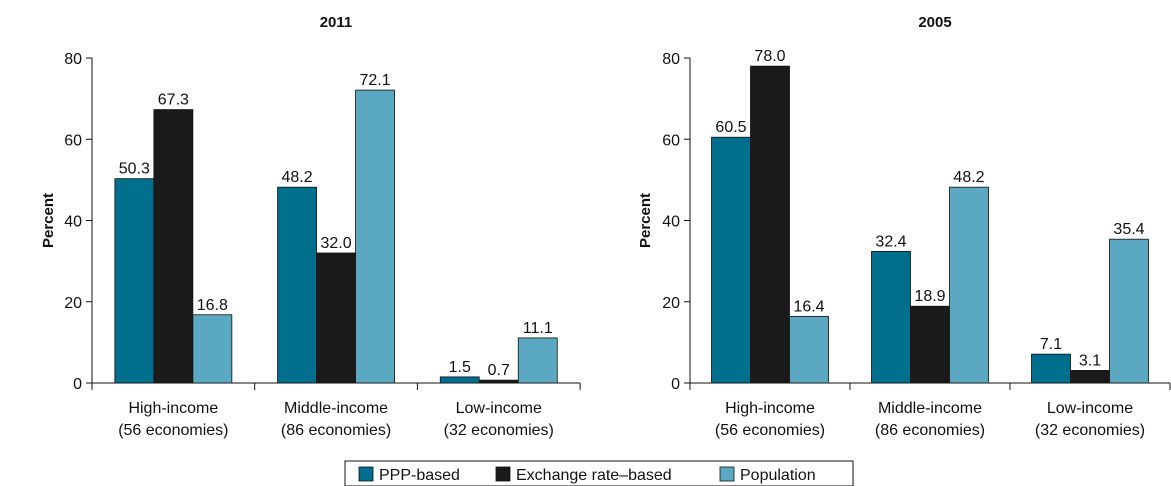 Image resolution: width=1171 pixels, height=486 pixels. I want to click on data-label: 16.8, so click(212, 305).